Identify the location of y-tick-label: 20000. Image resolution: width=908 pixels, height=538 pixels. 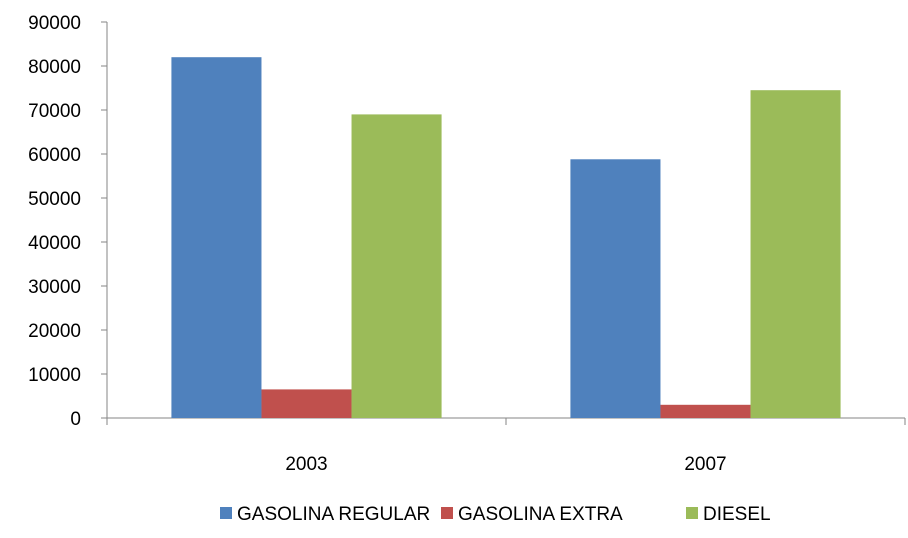
(54, 331).